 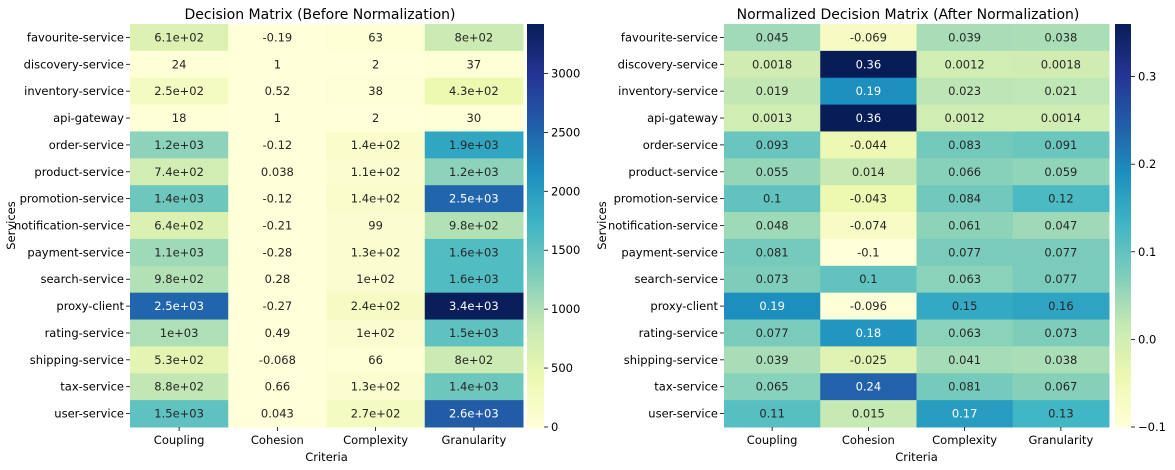 I want to click on colorbar-tick-label: 0.1, so click(x=1147, y=252).